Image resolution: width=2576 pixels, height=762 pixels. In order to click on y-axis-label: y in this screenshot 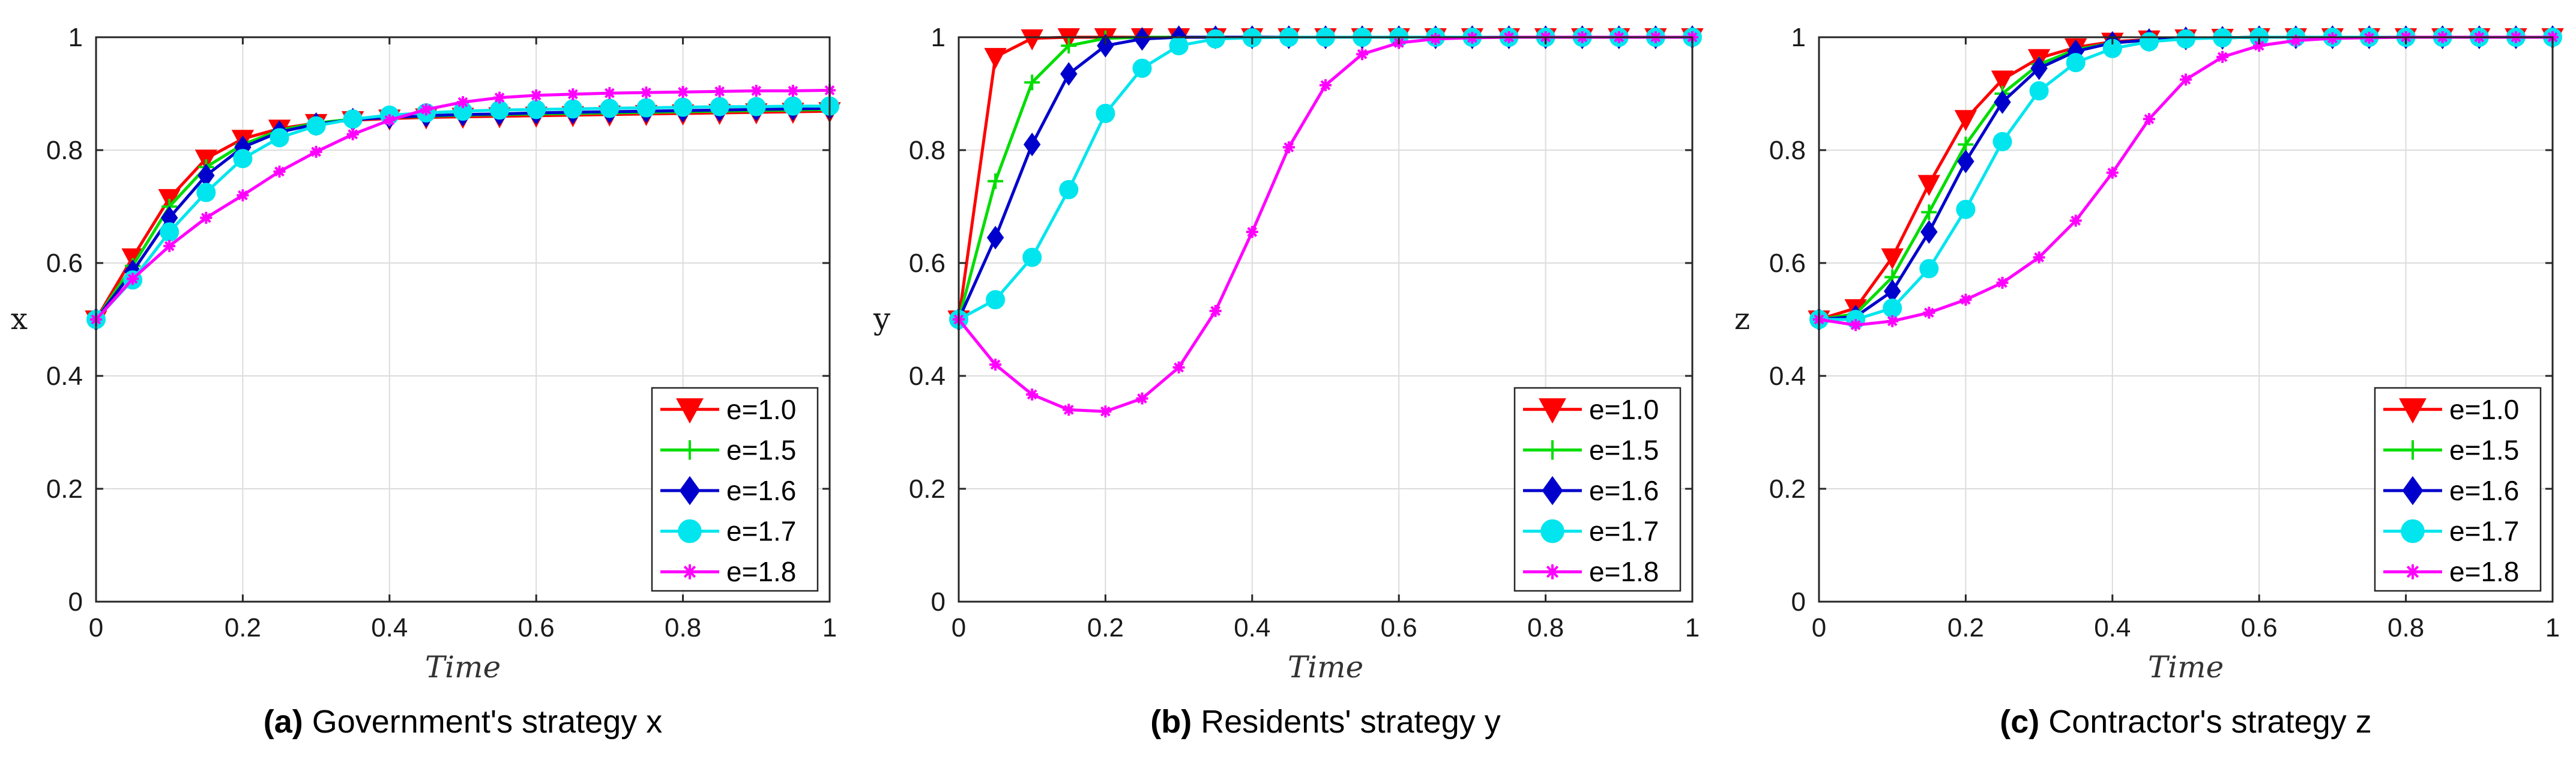, I will do `click(882, 318)`.